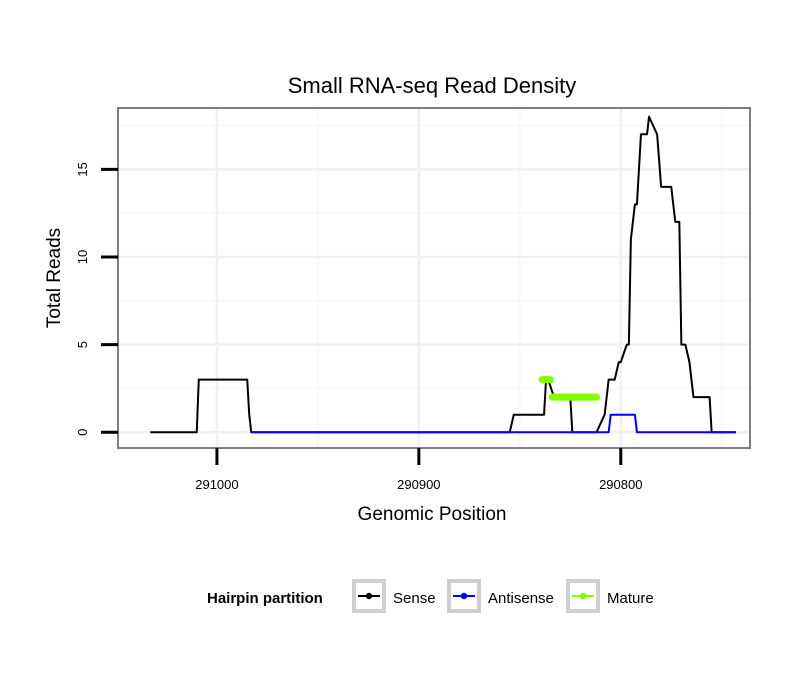 The height and width of the screenshot is (690, 810). What do you see at coordinates (620, 484) in the screenshot?
I see `x-tick-label: 290800` at bounding box center [620, 484].